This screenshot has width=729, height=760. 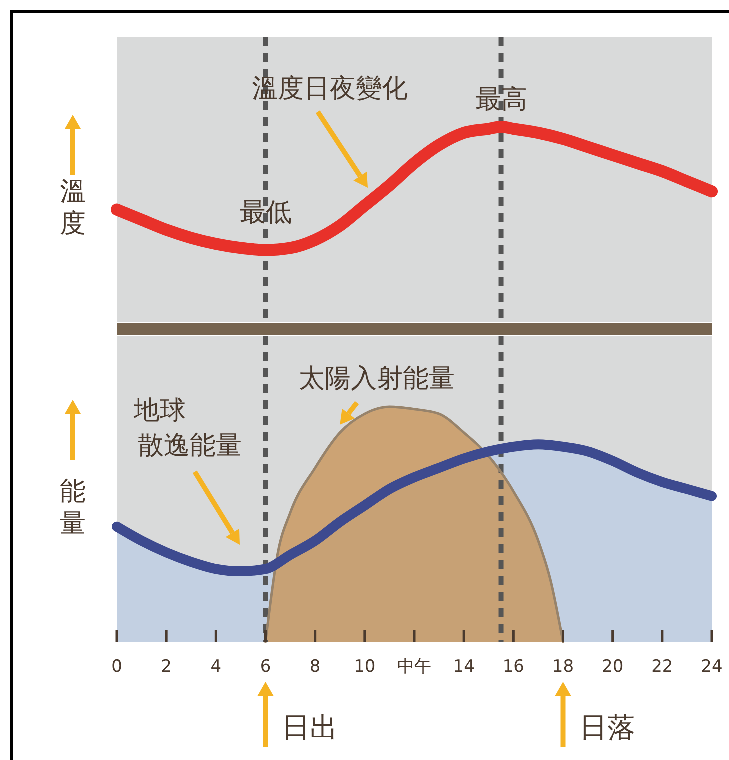 I want to click on annotation: 最低, so click(x=266, y=213).